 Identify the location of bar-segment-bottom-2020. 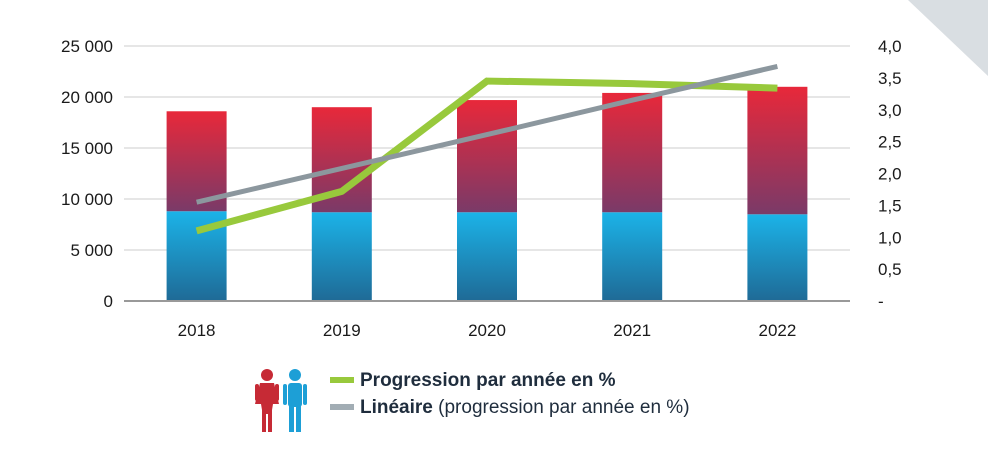
(487, 256).